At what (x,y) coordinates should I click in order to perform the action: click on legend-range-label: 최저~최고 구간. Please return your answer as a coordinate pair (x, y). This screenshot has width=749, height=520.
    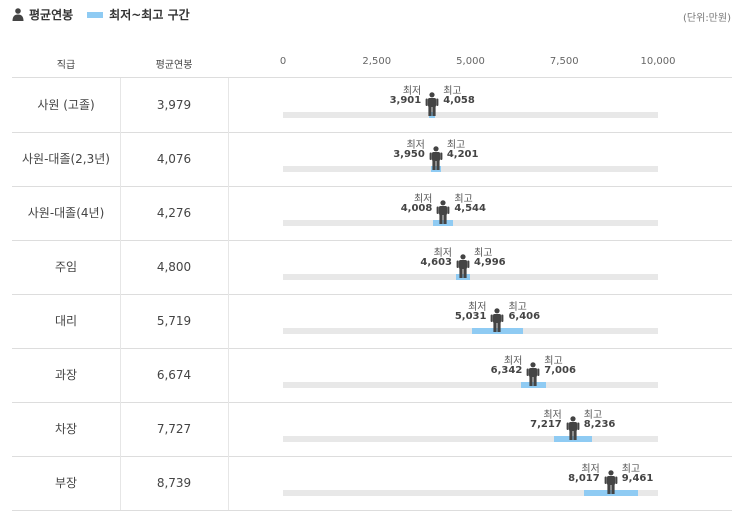
    Looking at the image, I should click on (149, 15).